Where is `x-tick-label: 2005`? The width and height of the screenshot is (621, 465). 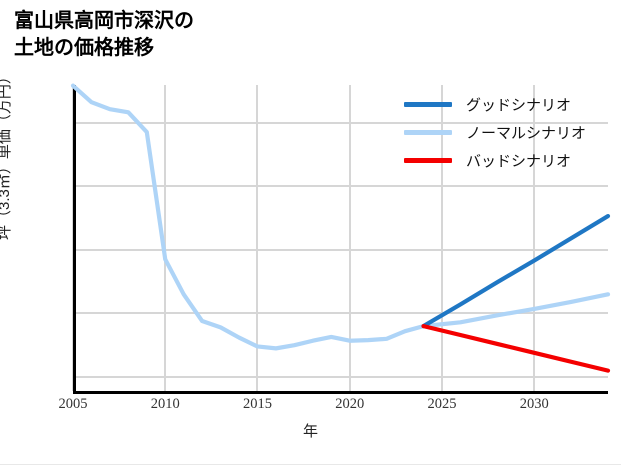 x-tick-label: 2005 is located at coordinates (73, 404).